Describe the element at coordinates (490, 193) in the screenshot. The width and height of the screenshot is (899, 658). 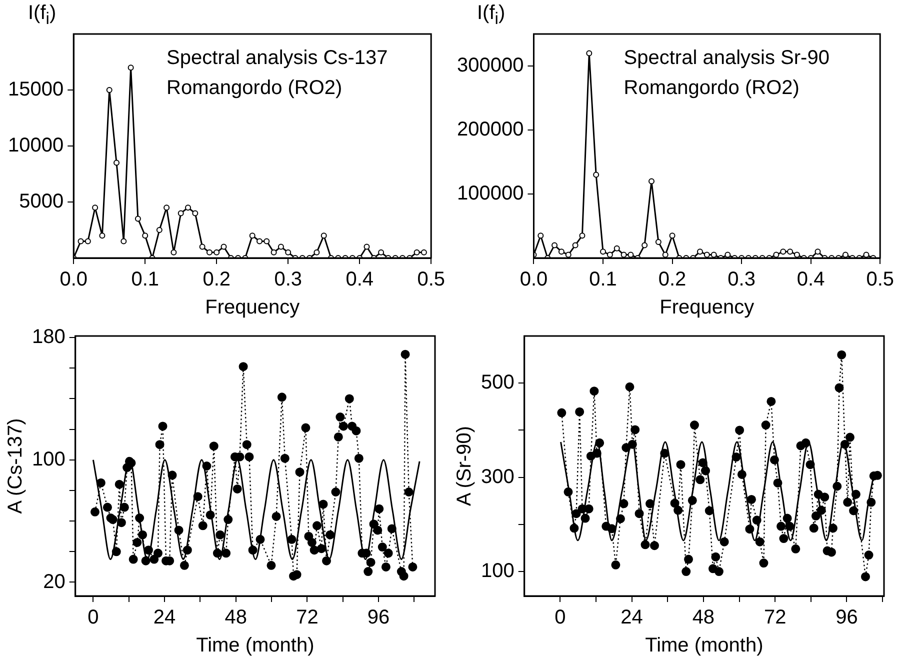
I see `y-tick-label: 100000` at that location.